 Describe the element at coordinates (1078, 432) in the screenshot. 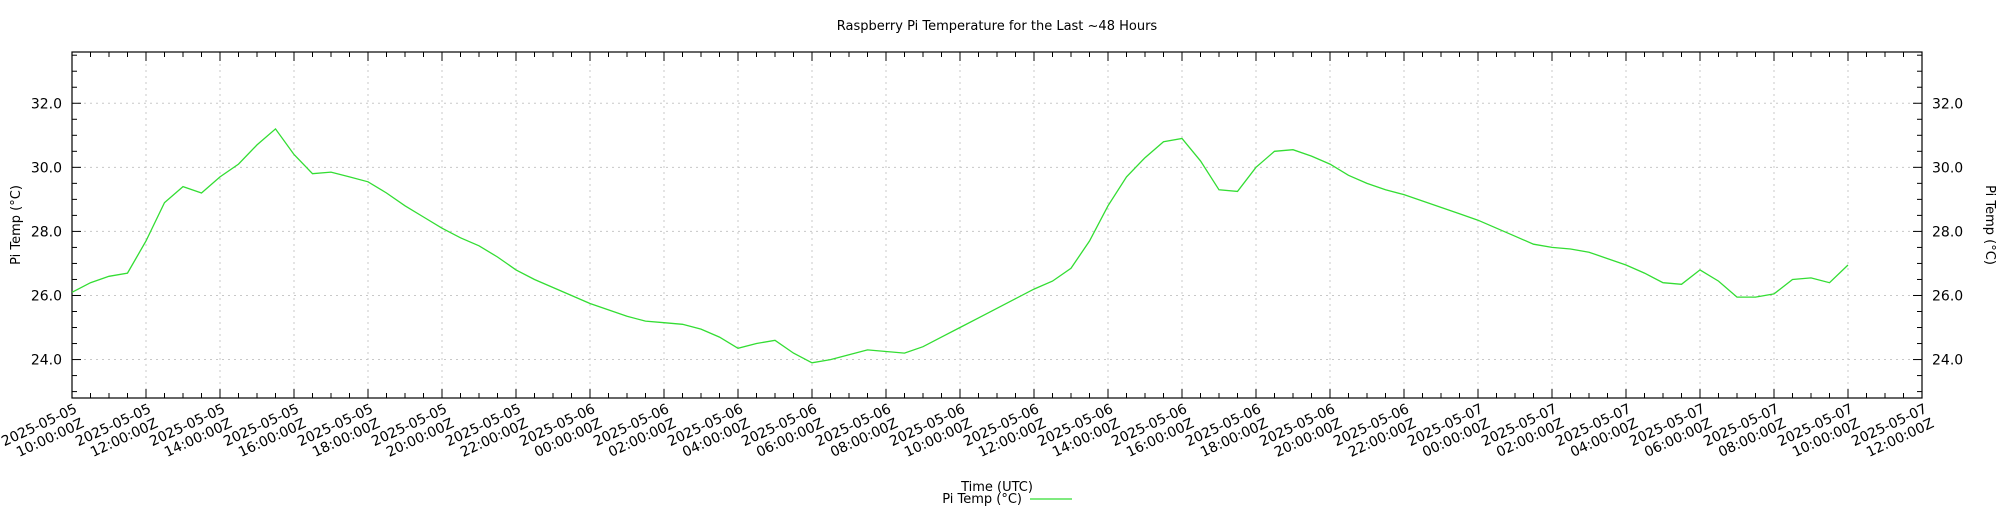

I see `x-tick-label: 2025-05-0614:00:00Z` at that location.